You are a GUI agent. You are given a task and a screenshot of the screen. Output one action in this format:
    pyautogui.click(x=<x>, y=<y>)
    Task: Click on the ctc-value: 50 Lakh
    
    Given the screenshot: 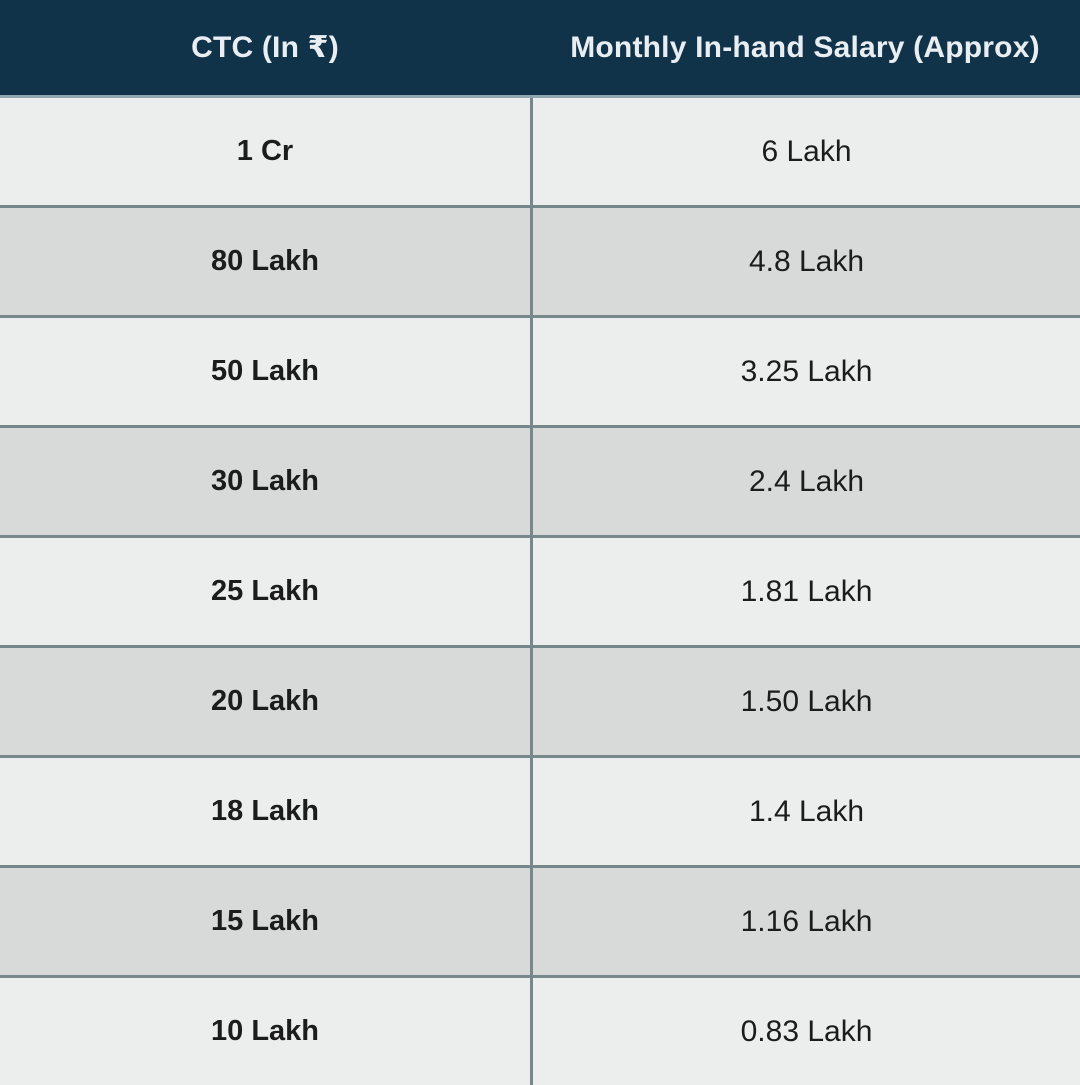 What is the action you would take?
    pyautogui.click(x=265, y=371)
    